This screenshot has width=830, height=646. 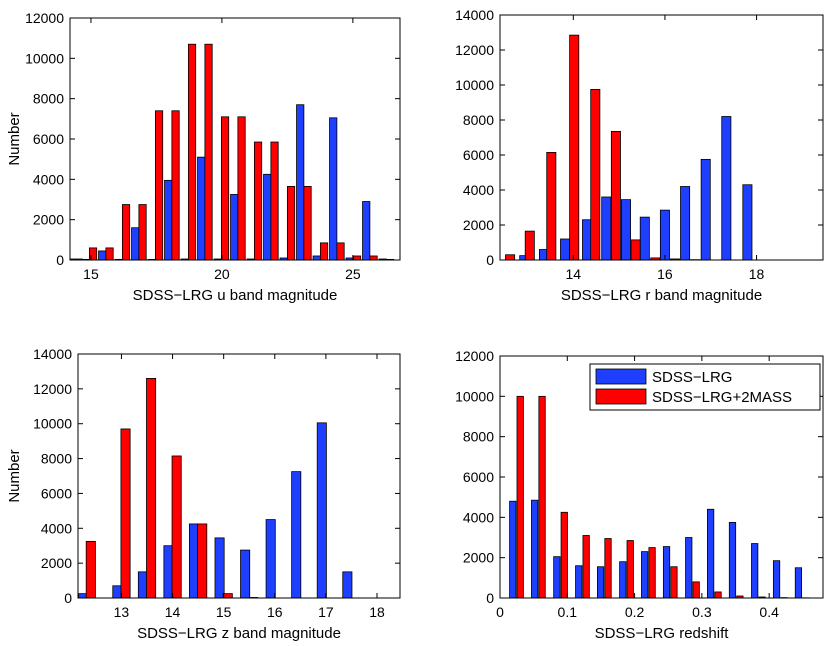 What do you see at coordinates (490, 260) in the screenshot?
I see `ytick-label-r-0: 0` at bounding box center [490, 260].